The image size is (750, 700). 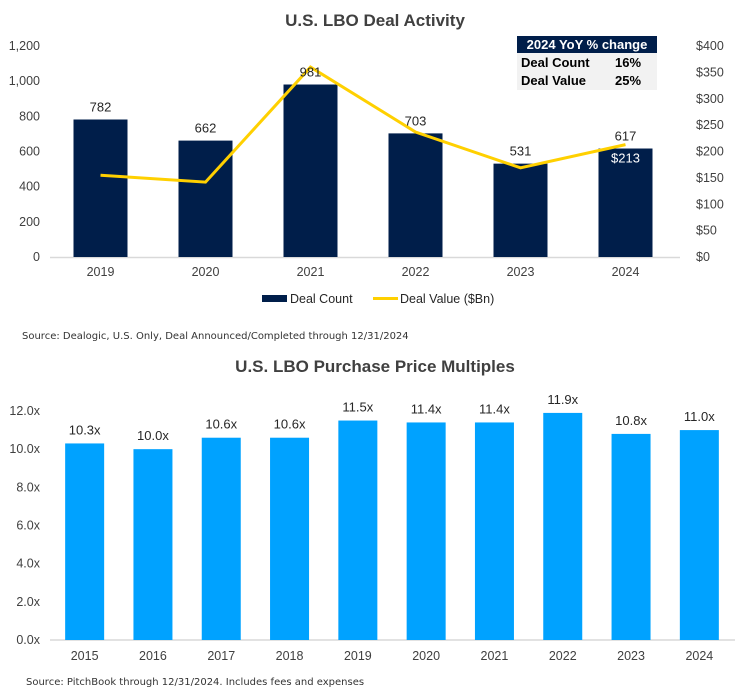 I want to click on multiples-y-tick-label: 6.0x, so click(x=28, y=526).